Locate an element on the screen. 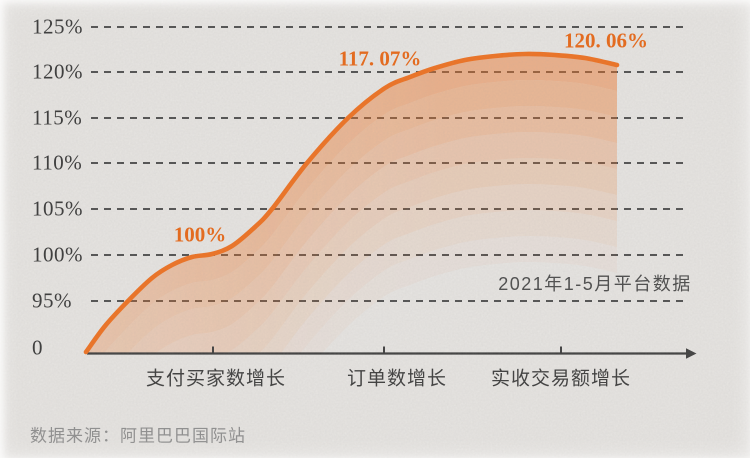 Image resolution: width=750 pixels, height=458 pixels. y-tick-100: 100% is located at coordinates (57, 254).